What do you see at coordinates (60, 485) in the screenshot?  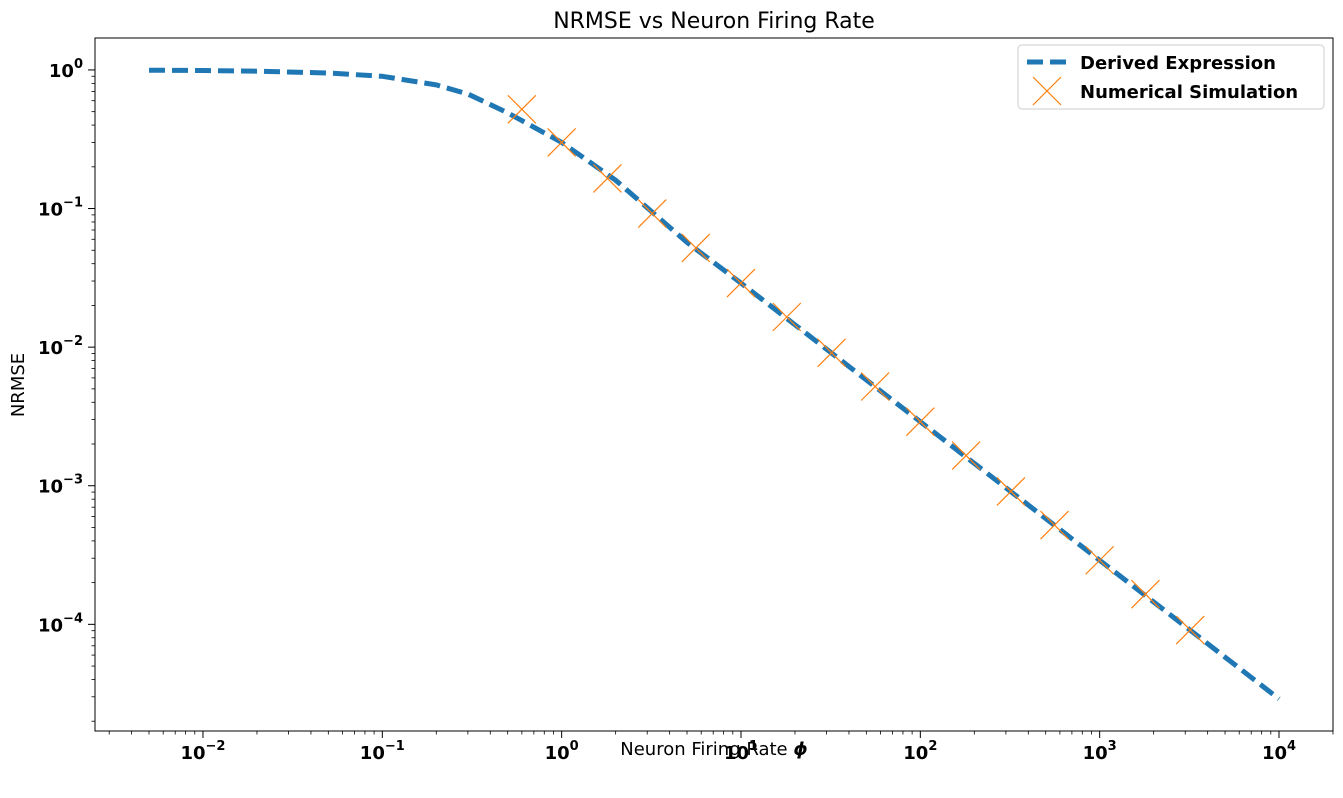 I see `y-tick-label: 10⁻³` at bounding box center [60, 485].